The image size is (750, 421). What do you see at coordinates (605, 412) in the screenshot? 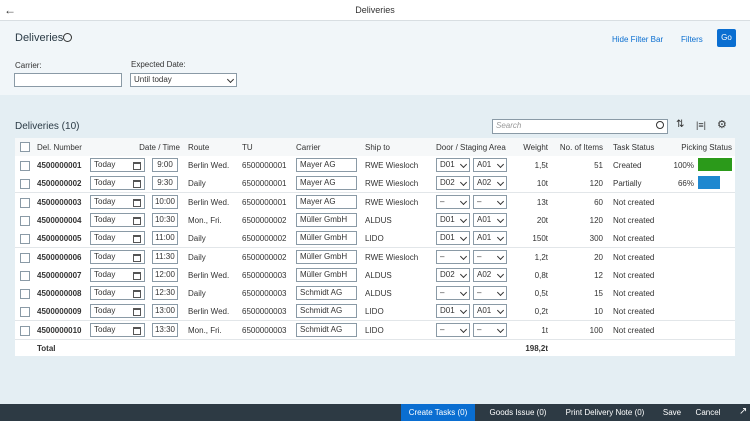
I see `footer-button: Print Delivery Note (0)` at bounding box center [605, 412].